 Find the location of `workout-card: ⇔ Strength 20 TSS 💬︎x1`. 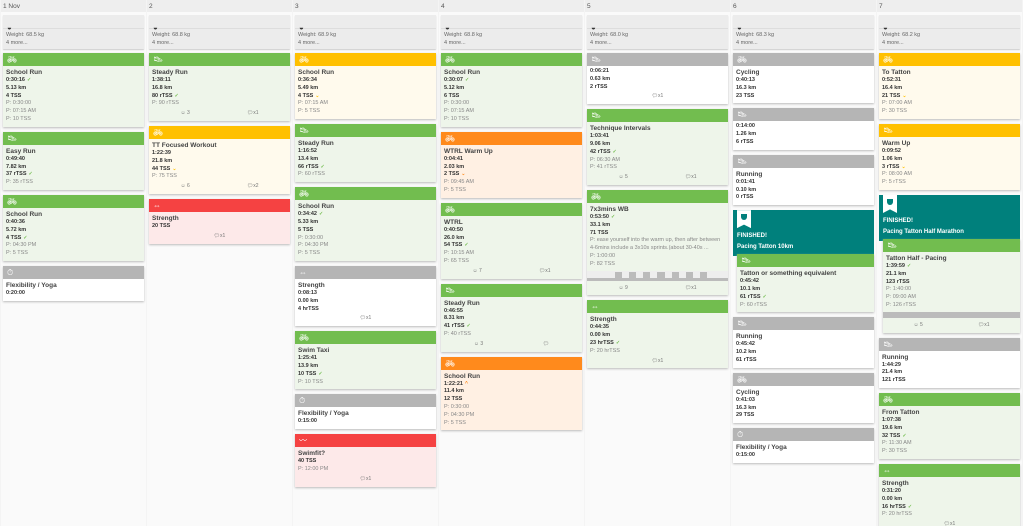

workout-card: ⇔ Strength 20 TSS 💬︎x1 is located at coordinates (219, 221).